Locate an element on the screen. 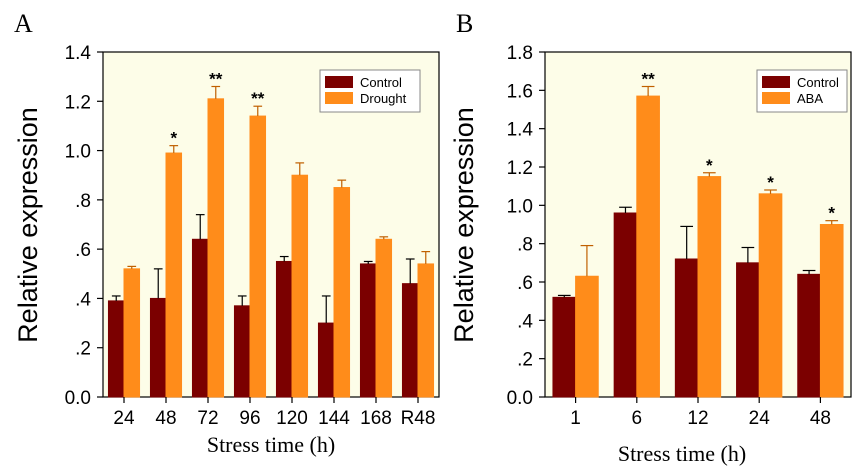 The height and width of the screenshot is (468, 864). x-tick-label: 12 is located at coordinates (697, 418).